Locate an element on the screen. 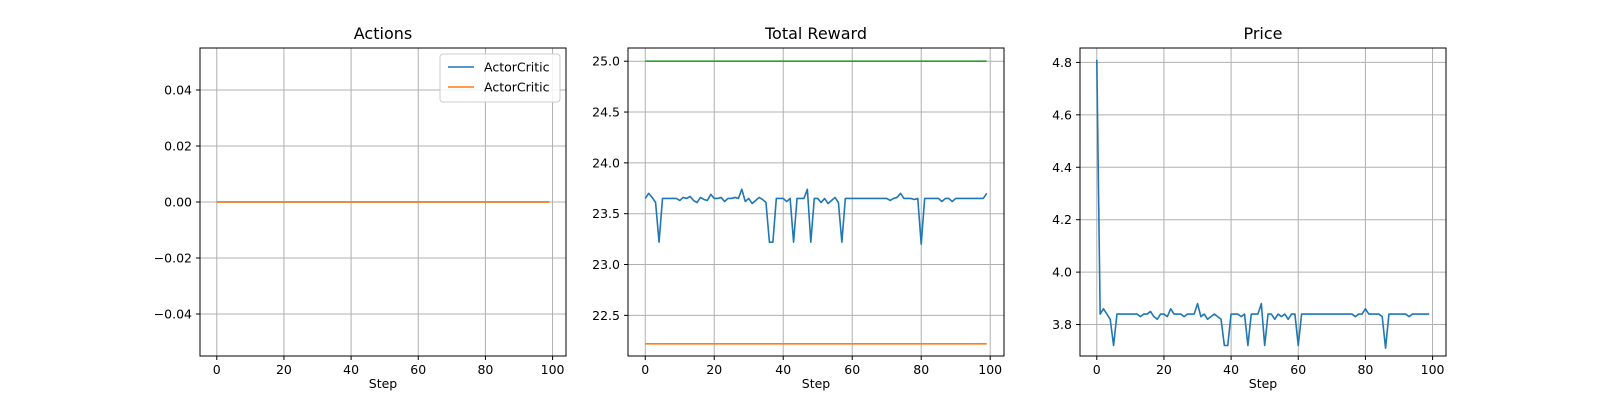 This screenshot has height=400, width=1600. y-tick-label: 24.5 is located at coordinates (606, 112).